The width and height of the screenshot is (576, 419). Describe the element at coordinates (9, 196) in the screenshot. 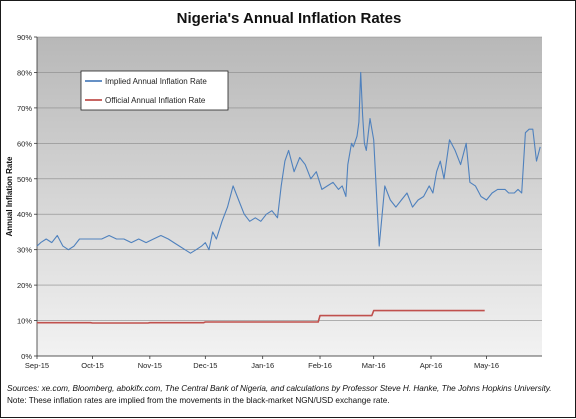

I see `y-axis-title: Annual Inflation Rate` at that location.